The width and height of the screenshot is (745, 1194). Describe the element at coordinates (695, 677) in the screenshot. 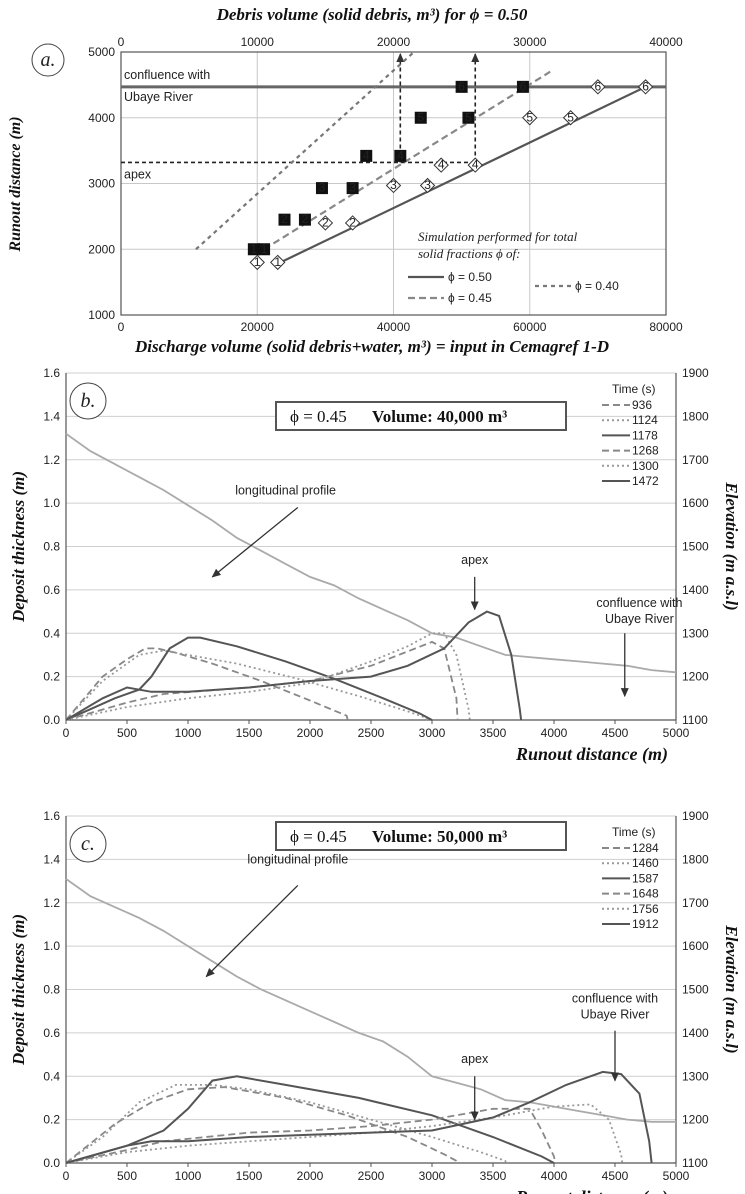

I see `y2-tick-label: 1200` at that location.